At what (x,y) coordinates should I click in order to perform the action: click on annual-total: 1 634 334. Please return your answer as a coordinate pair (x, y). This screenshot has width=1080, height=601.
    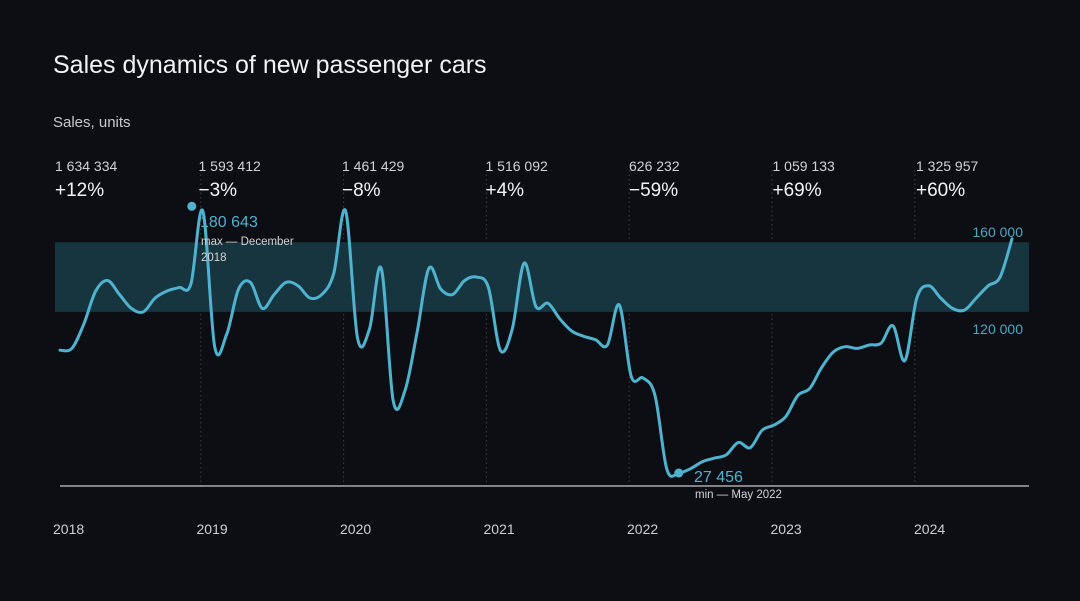
    Looking at the image, I should click on (86, 166).